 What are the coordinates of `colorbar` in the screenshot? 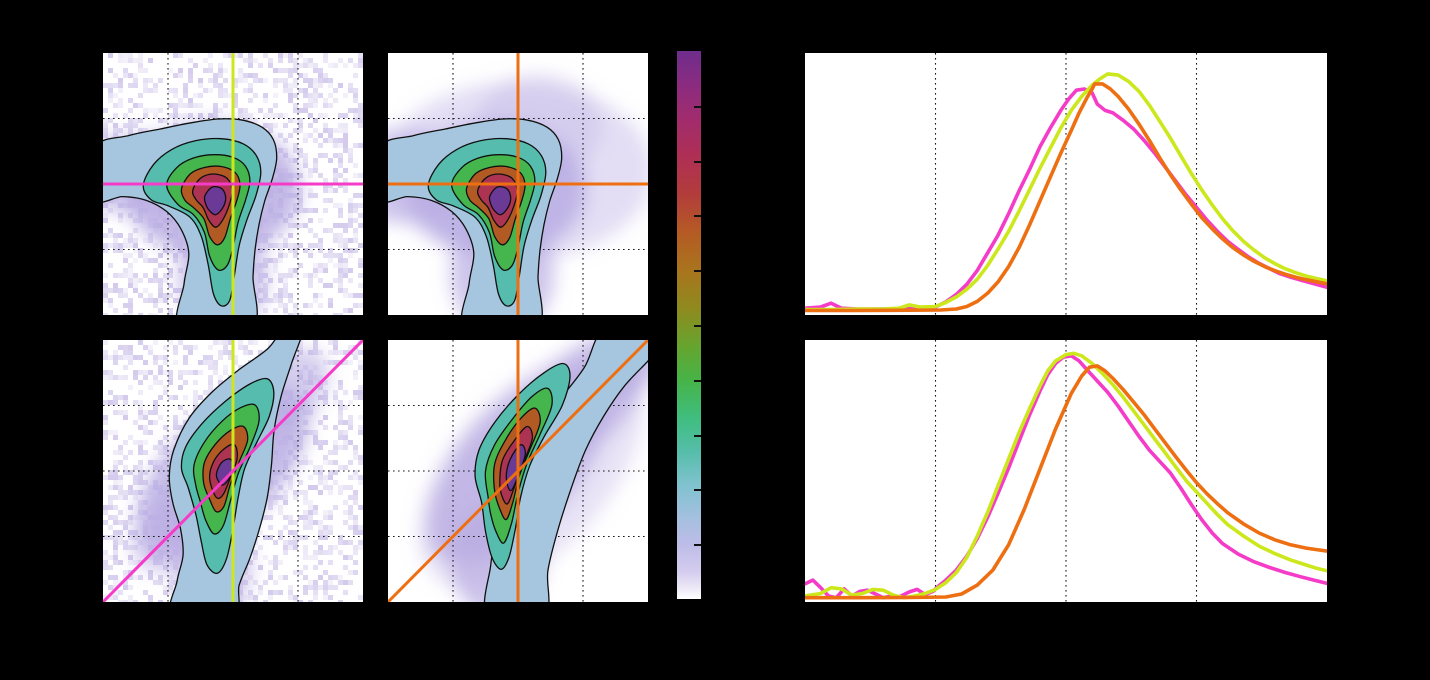 It's located at (689, 325).